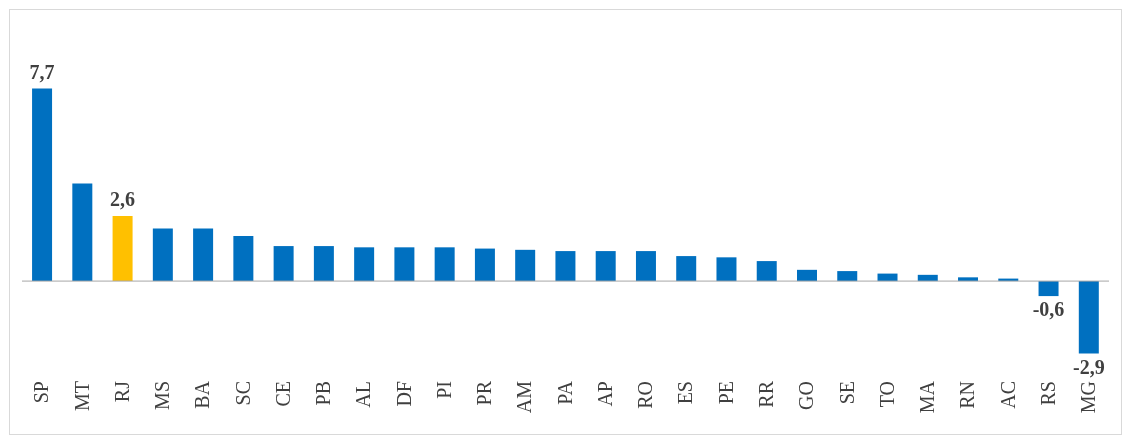 This screenshot has height=444, width=1131. What do you see at coordinates (282, 394) in the screenshot?
I see `x-tick-label: CE` at bounding box center [282, 394].